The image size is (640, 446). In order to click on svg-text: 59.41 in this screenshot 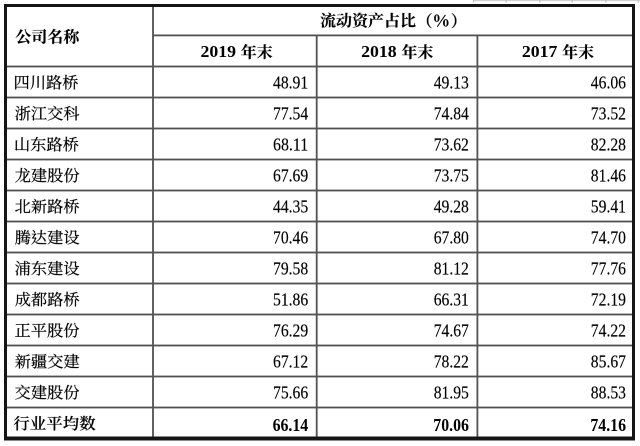, I will do `click(608, 207)`.